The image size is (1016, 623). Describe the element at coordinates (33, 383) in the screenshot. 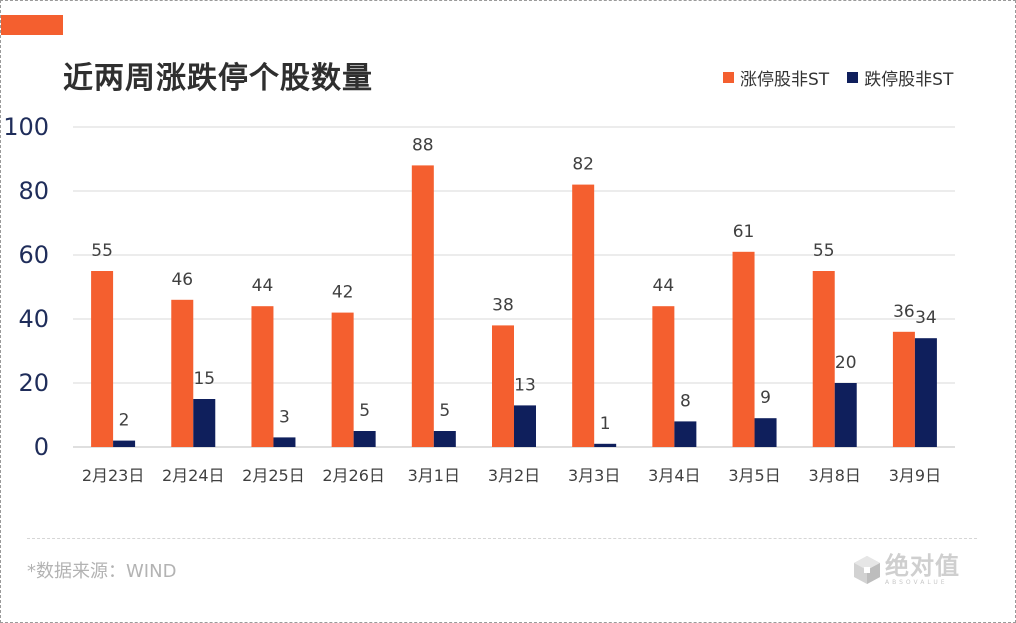

I see `y-tick-label: 20` at that location.